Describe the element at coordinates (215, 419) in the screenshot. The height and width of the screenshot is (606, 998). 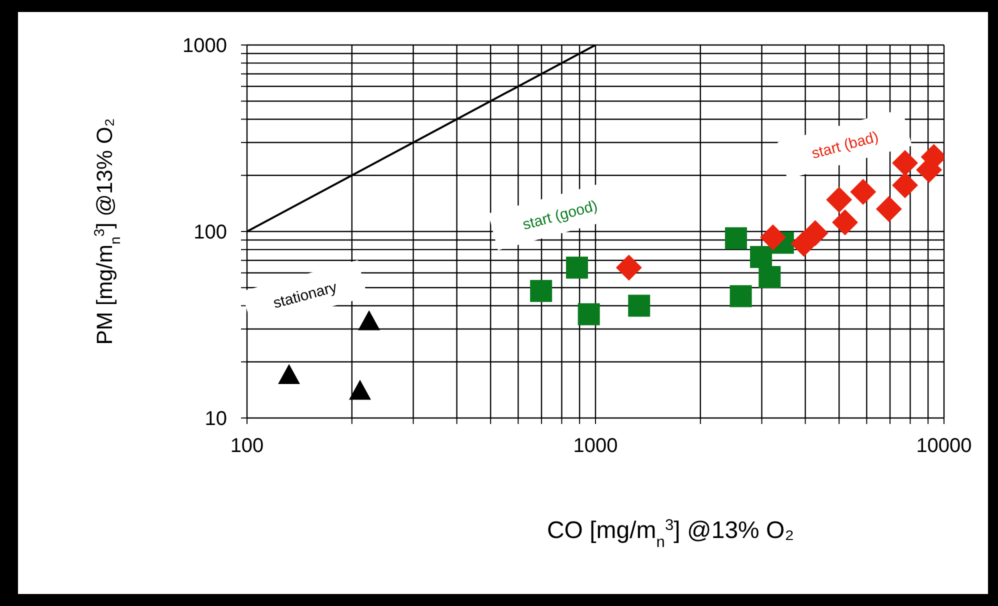
I see `y-tick-label: 10` at that location.